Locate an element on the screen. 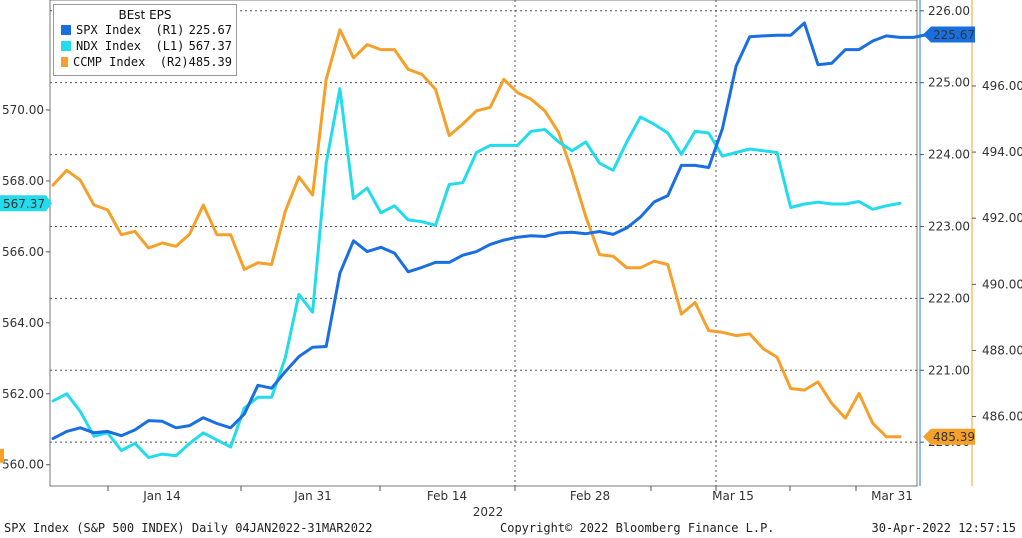 Image resolution: width=1022 pixels, height=538 pixels. legend-item-ccmp: CCMP Index (R2) 485.39 is located at coordinates (145, 62).